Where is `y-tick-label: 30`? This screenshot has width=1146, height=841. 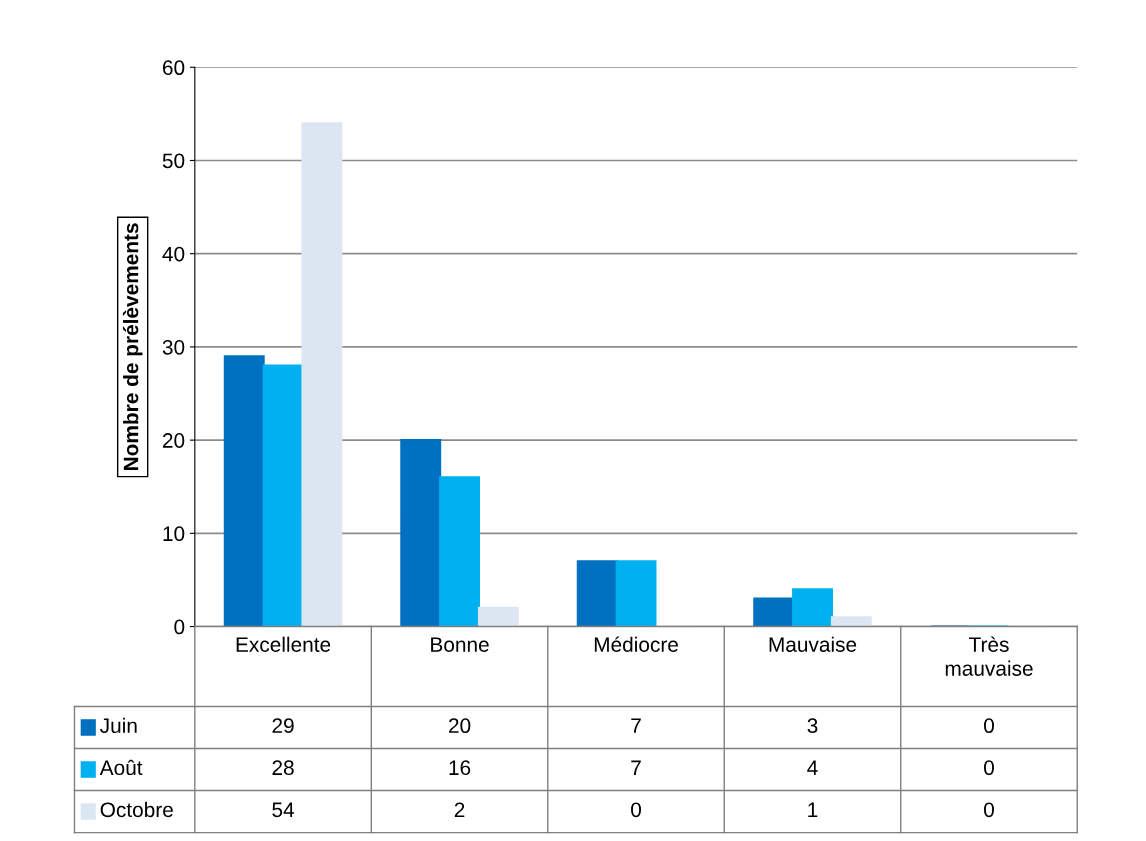
y-tick-label: 30 is located at coordinates (173, 347).